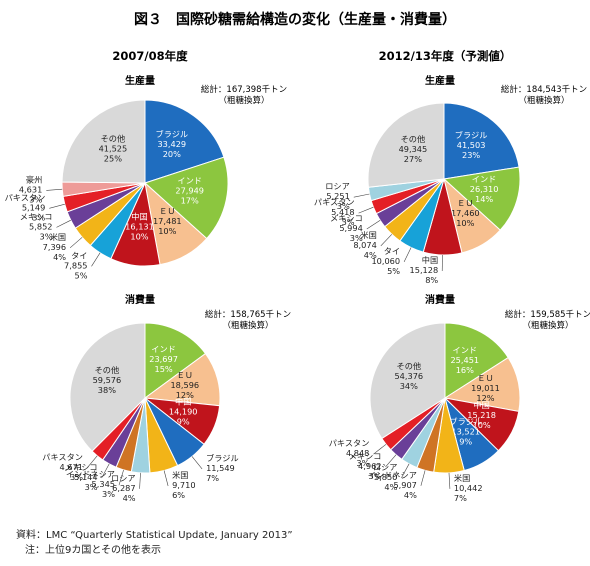 The height and width of the screenshot is (566, 590). I want to click on slice-label: 7,855, so click(75, 265).